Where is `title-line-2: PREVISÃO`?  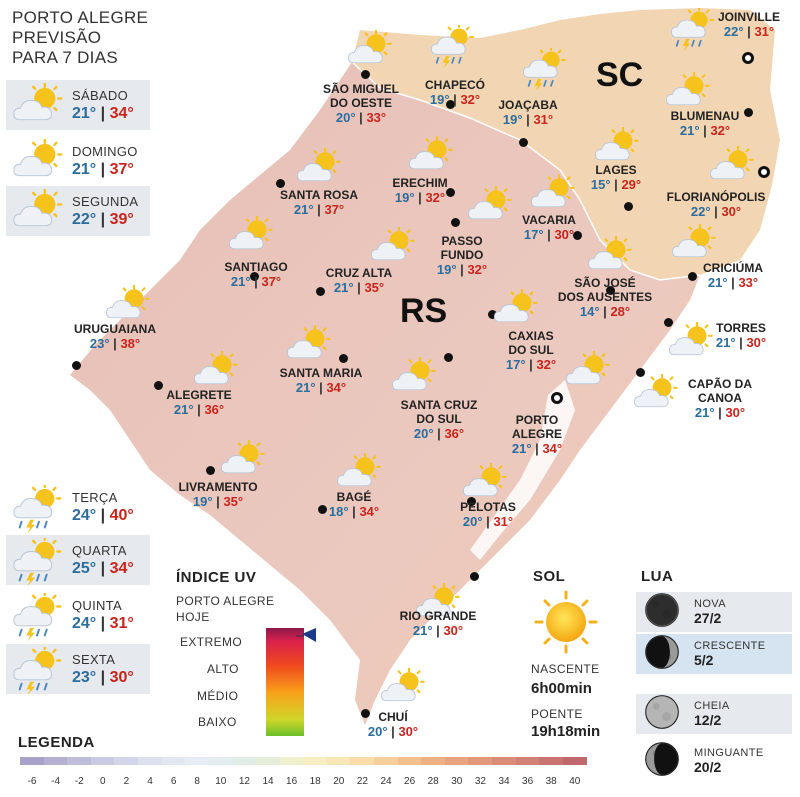
title-line-2: PREVISÃO is located at coordinates (57, 37).